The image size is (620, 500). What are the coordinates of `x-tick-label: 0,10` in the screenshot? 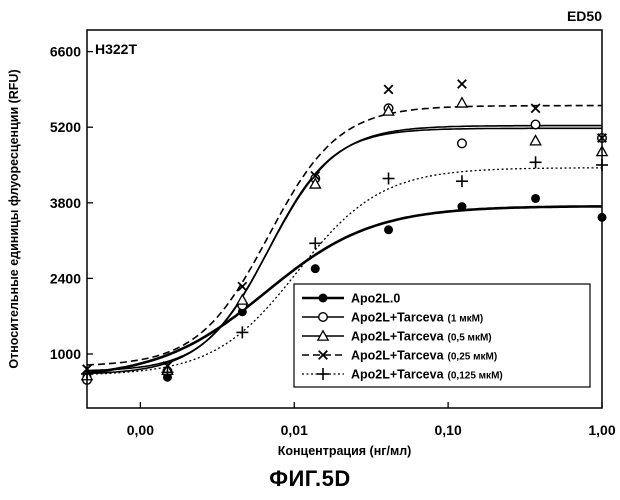 It's located at (447, 430).